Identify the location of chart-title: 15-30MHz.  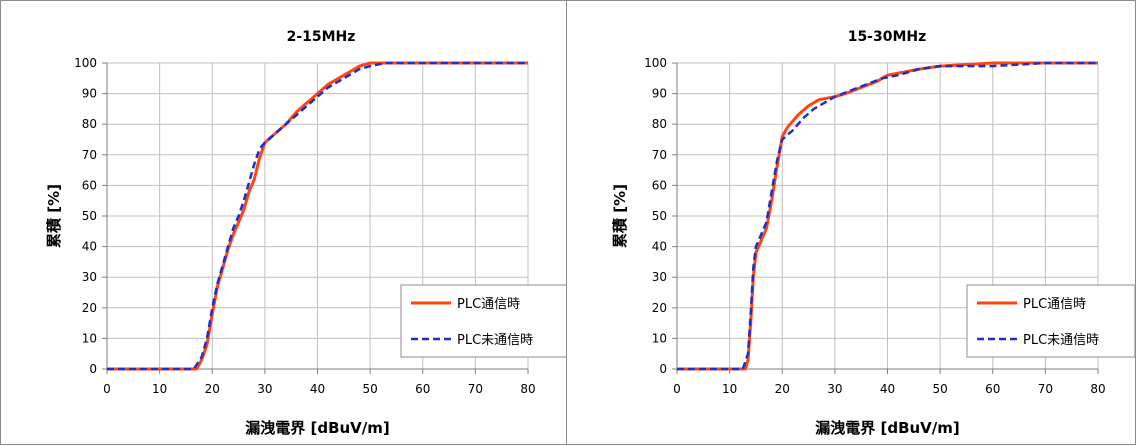
(887, 37).